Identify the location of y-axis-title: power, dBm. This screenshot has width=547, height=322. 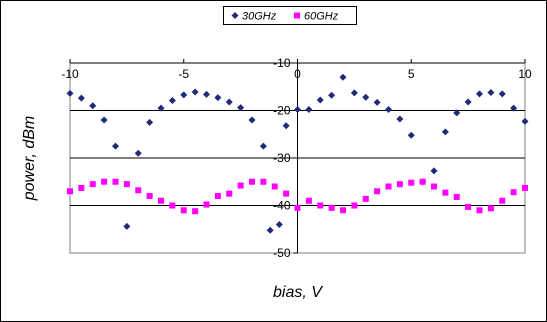
(29, 158).